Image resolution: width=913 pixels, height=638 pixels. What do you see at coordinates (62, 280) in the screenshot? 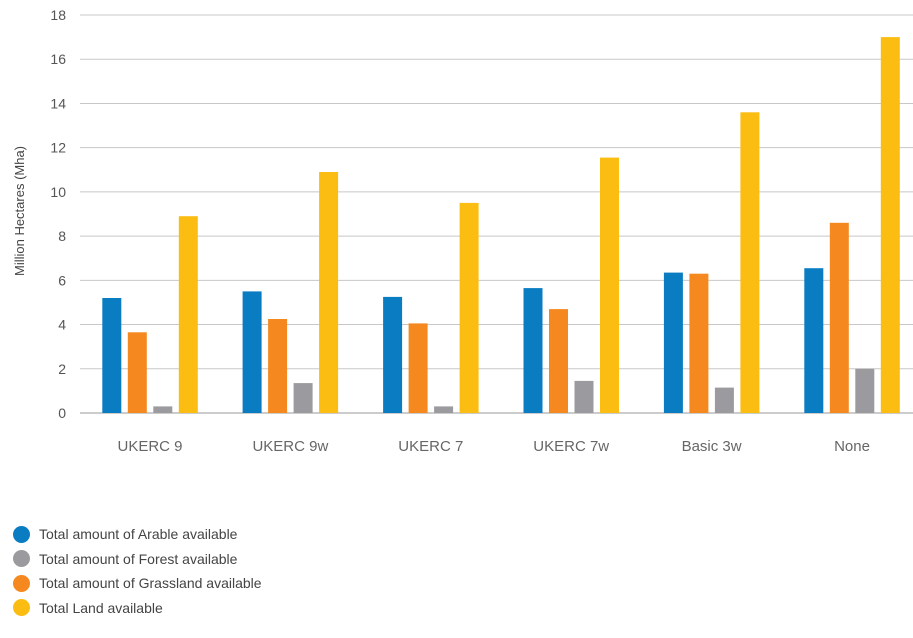
I see `y-tick-label: 6` at bounding box center [62, 280].